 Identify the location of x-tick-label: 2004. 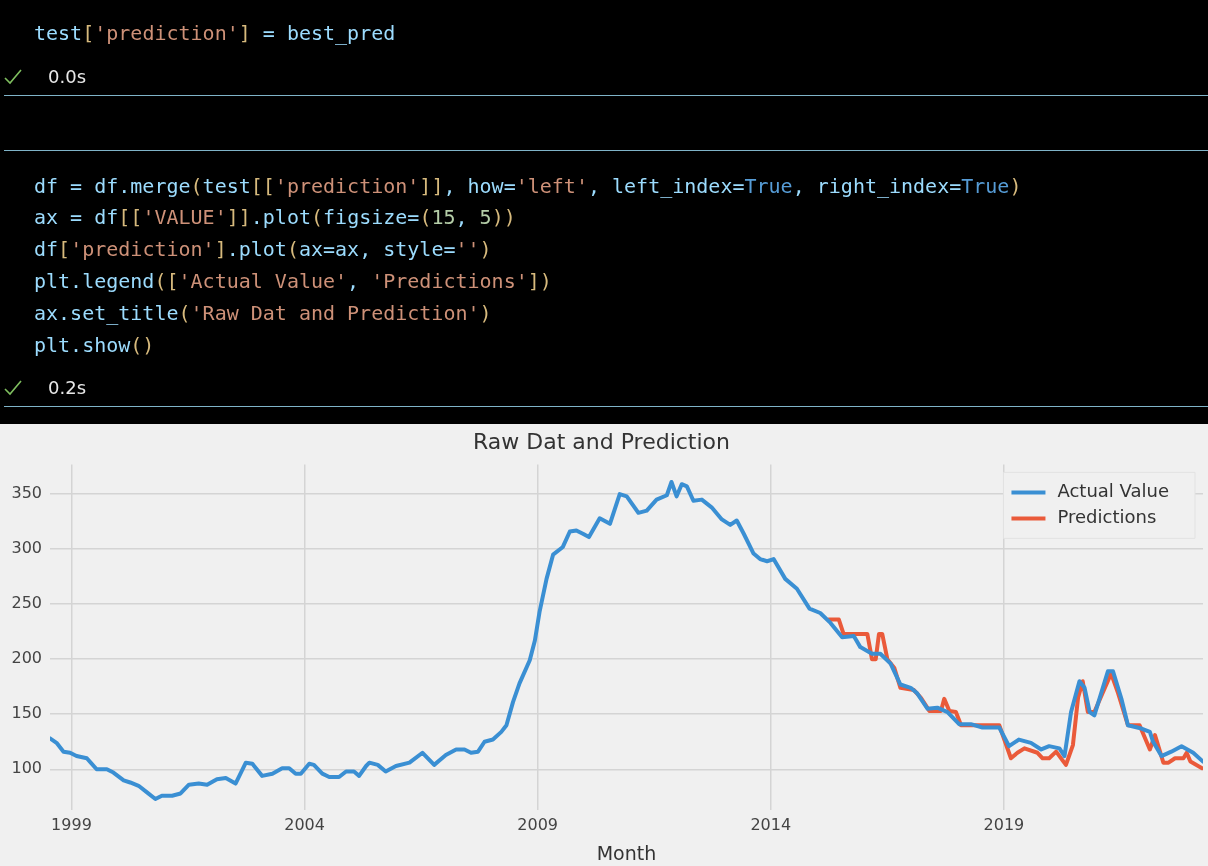
(304, 824).